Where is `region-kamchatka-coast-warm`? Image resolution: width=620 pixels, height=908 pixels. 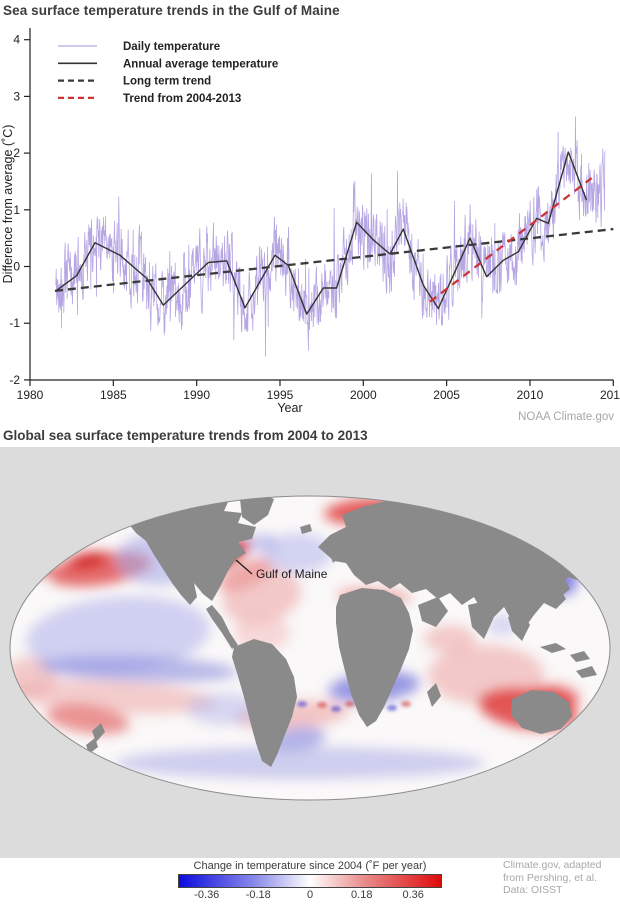
region-kamchatka-coast-warm is located at coordinates (40, 567).